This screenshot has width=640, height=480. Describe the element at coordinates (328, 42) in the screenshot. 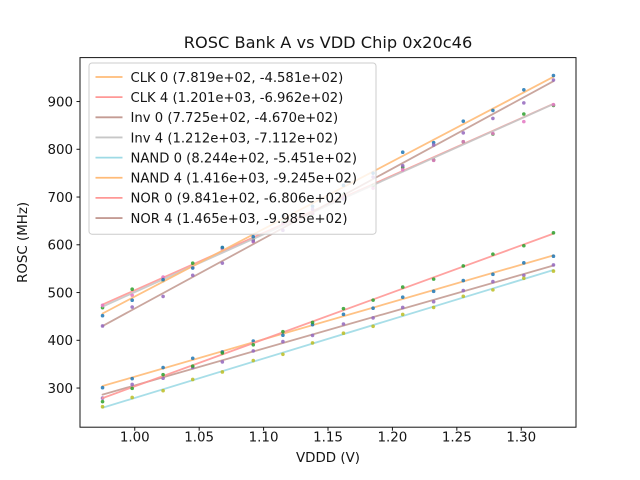

I see `chart-title: ROSC Bank A vs VDD Chip 0x20c46` at that location.